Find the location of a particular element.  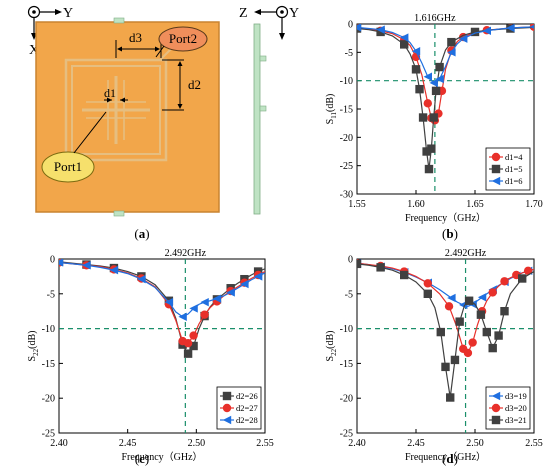

caption-letter: d is located at coordinates (450, 458).